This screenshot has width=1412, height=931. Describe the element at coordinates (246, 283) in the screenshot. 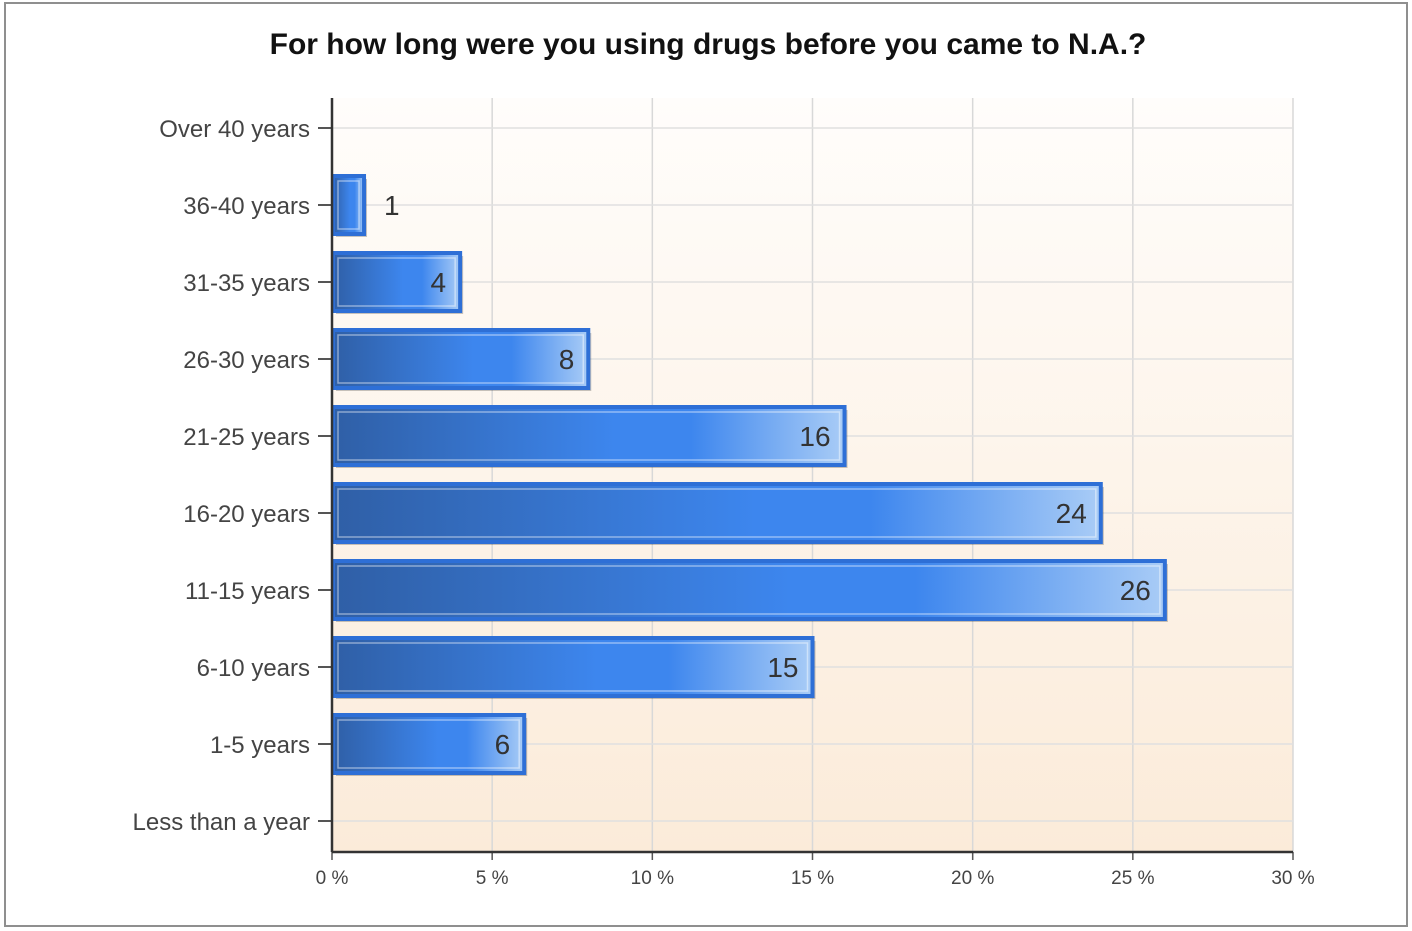

I see `category-label: 31-35 years` at that location.